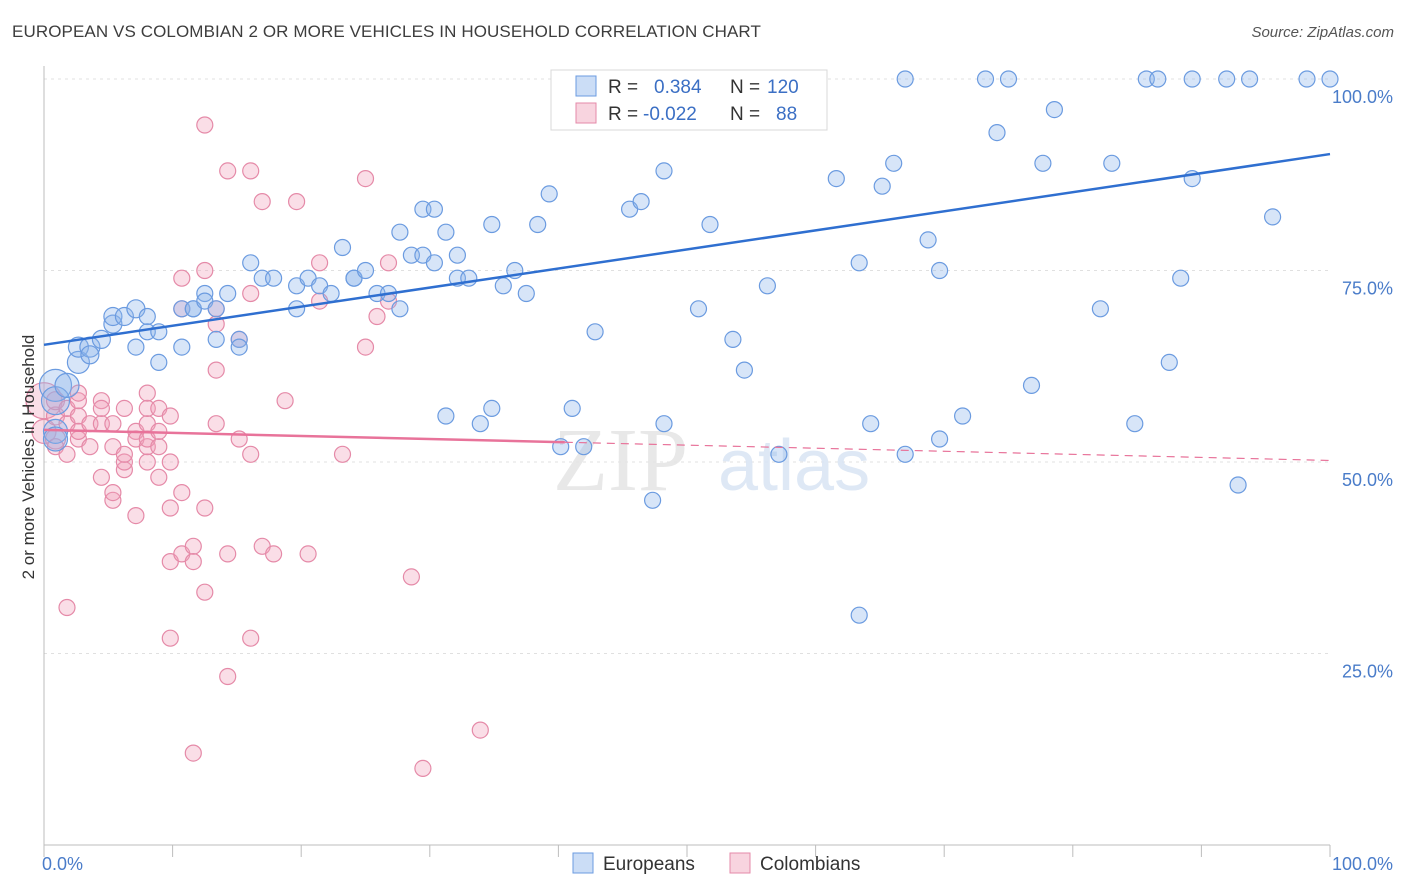  I want to click on legend-r-label-pink: R =, so click(623, 114).